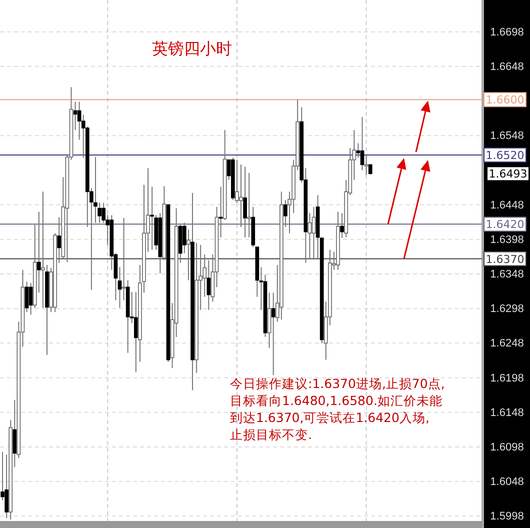  I want to click on y-tick-label: 1.6348, so click(507, 274).